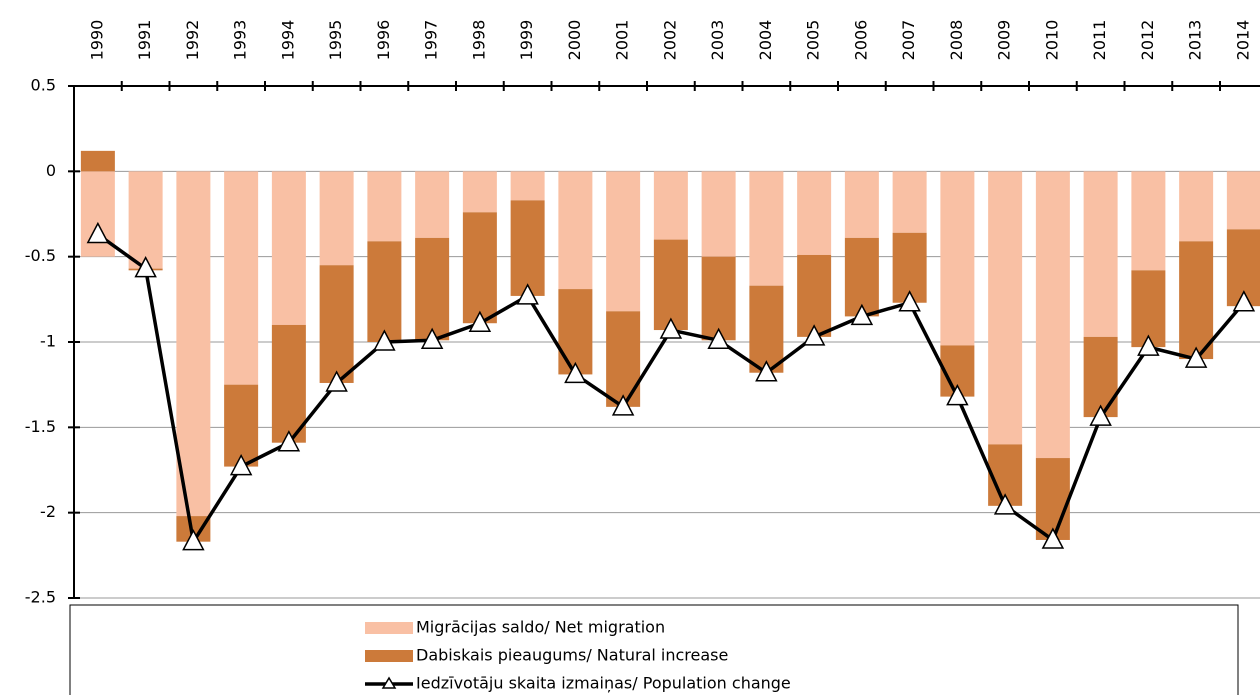 The height and width of the screenshot is (695, 1260). Describe the element at coordinates (383, 40) in the screenshot. I see `x-tick-label: 1996` at that location.